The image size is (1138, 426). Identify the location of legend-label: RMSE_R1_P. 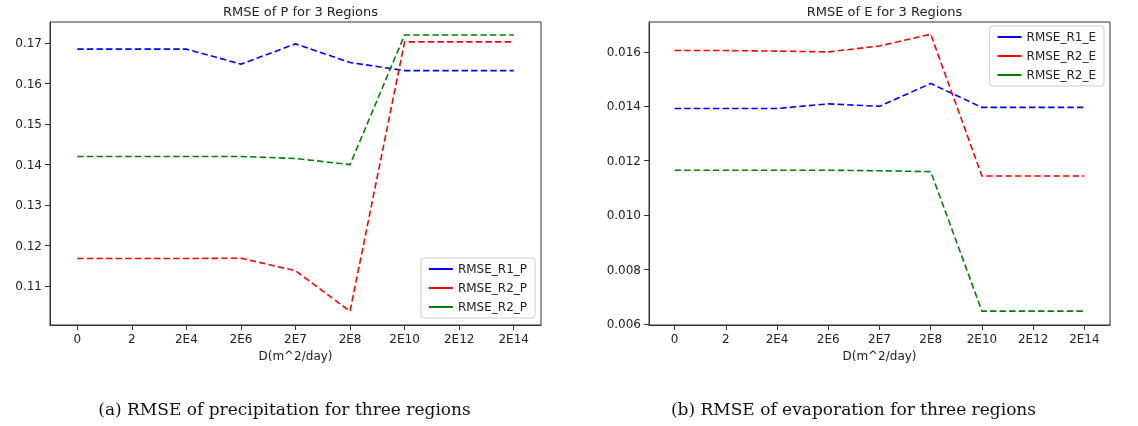
(492, 269).